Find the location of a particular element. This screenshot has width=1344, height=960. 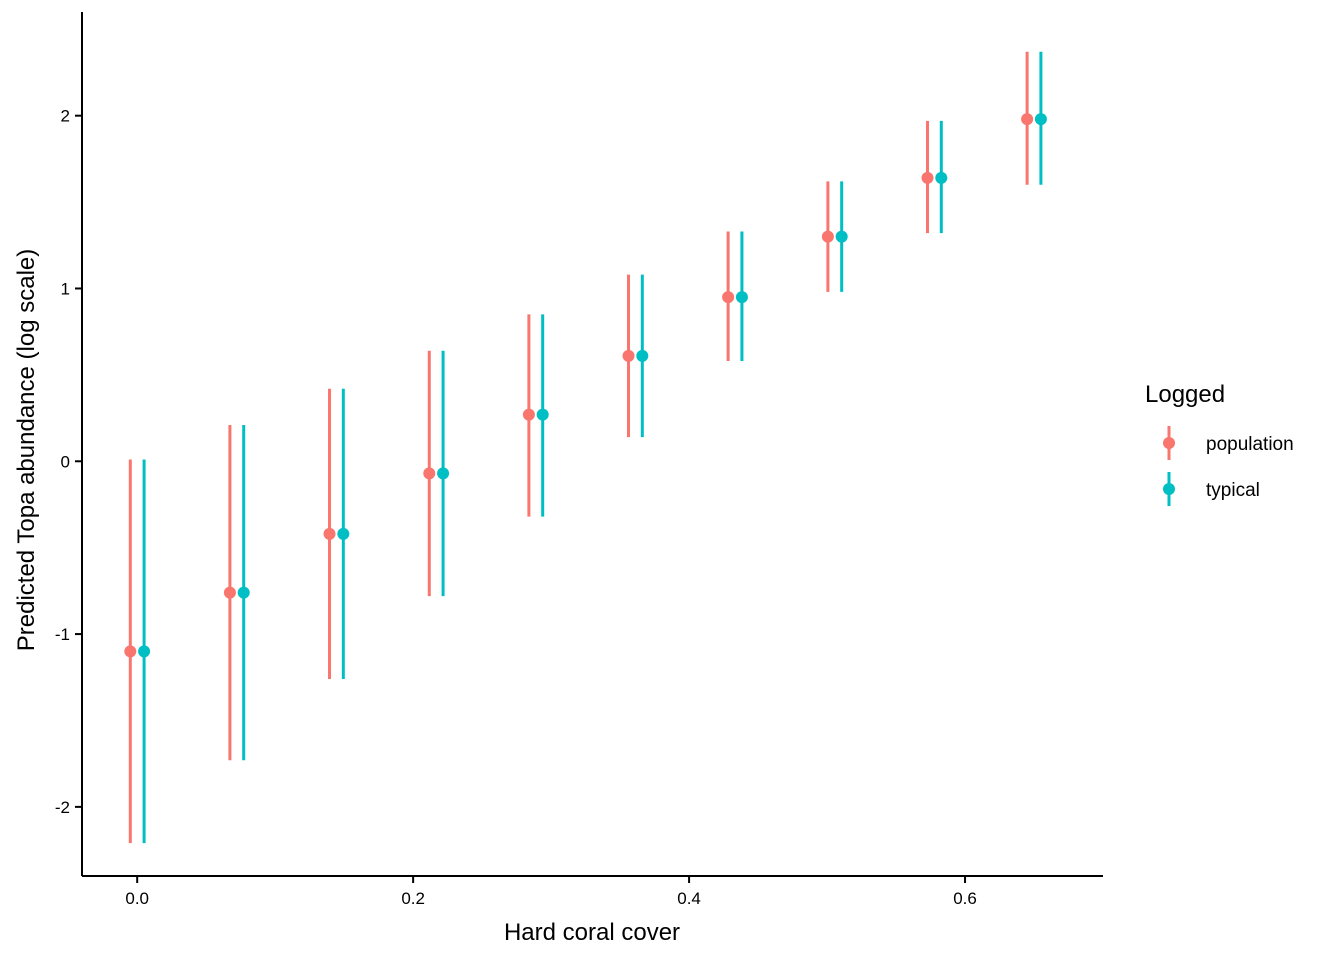

y-tick-label: 1 is located at coordinates (65, 288).